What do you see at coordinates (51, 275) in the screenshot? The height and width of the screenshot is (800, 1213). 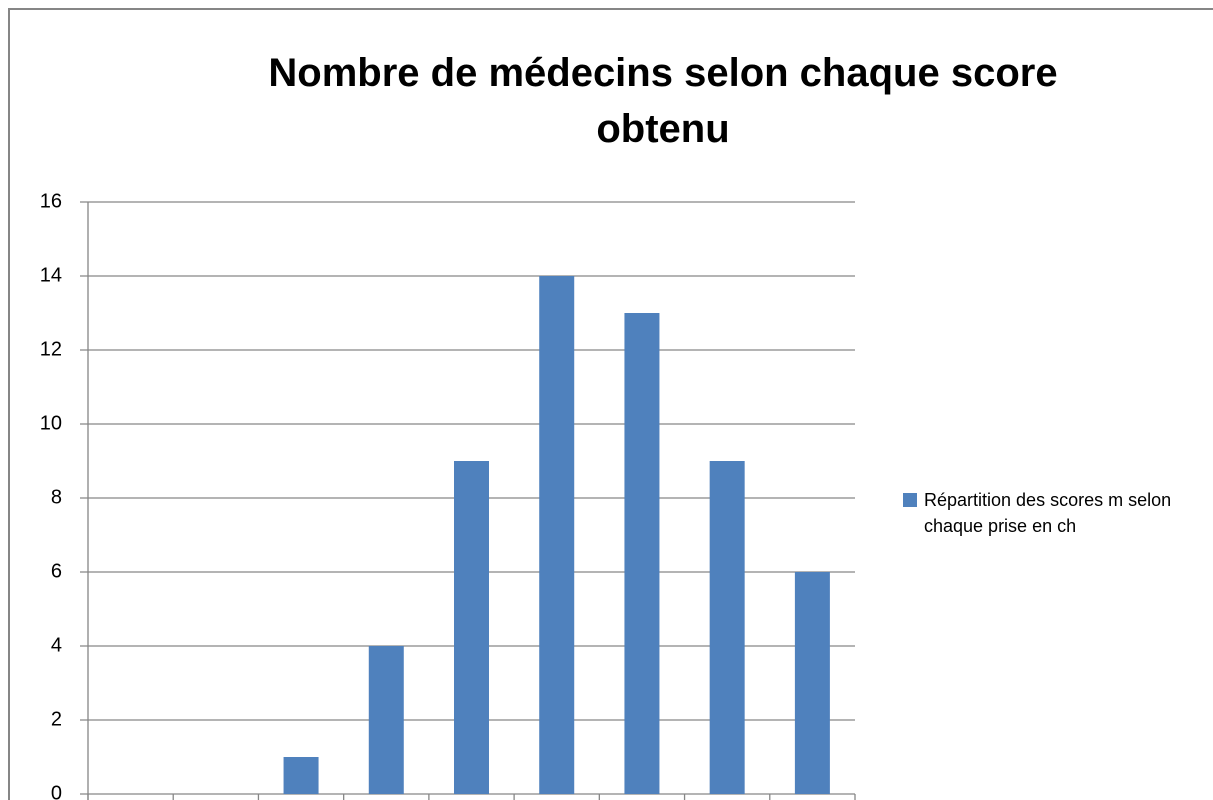 I see `y-tick-label: 14` at bounding box center [51, 275].